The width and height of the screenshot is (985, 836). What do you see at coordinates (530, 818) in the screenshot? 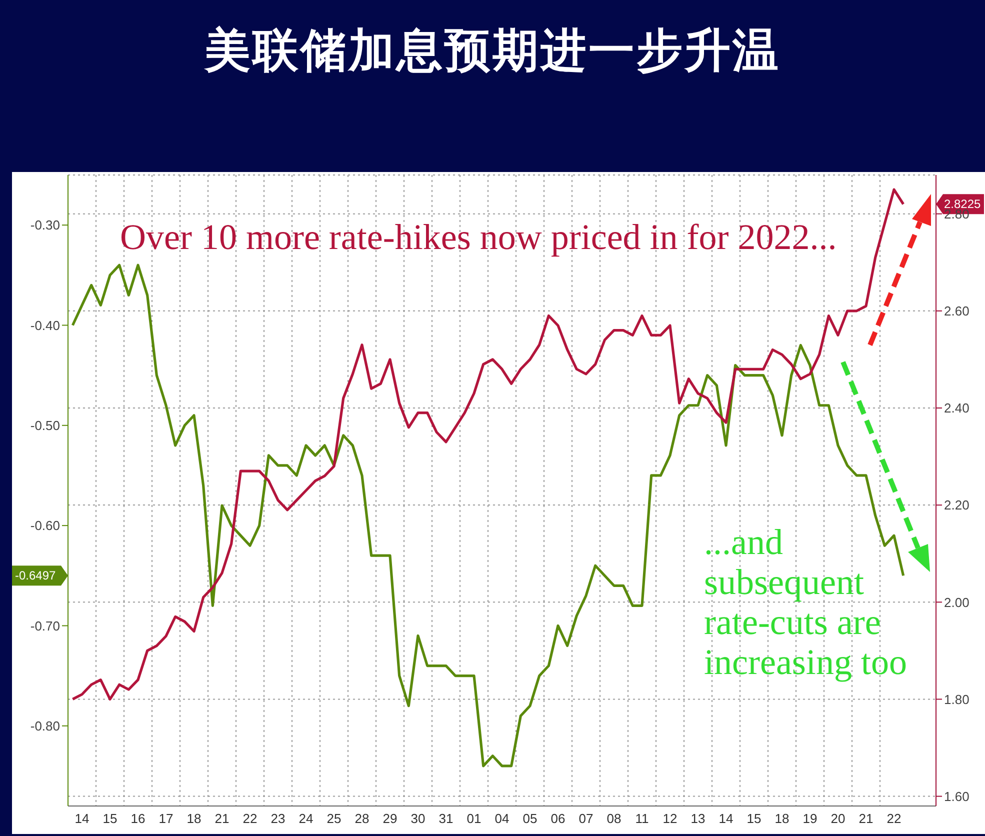
I see `x-tick-label: 05` at bounding box center [530, 818].